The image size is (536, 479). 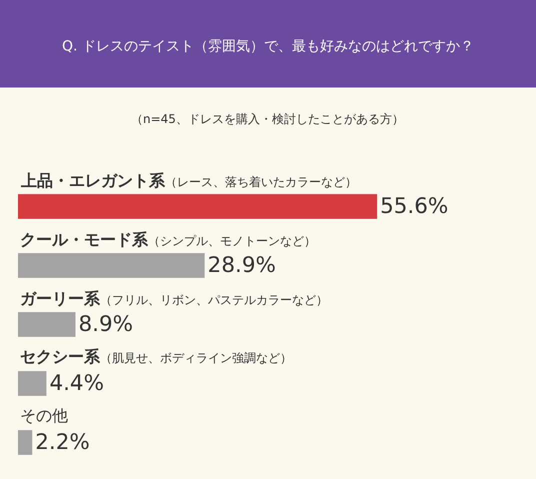 What do you see at coordinates (156, 356) in the screenshot?
I see `y-tick-label: セクシー系（肌見せ、ボディライン強調など）` at bounding box center [156, 356].